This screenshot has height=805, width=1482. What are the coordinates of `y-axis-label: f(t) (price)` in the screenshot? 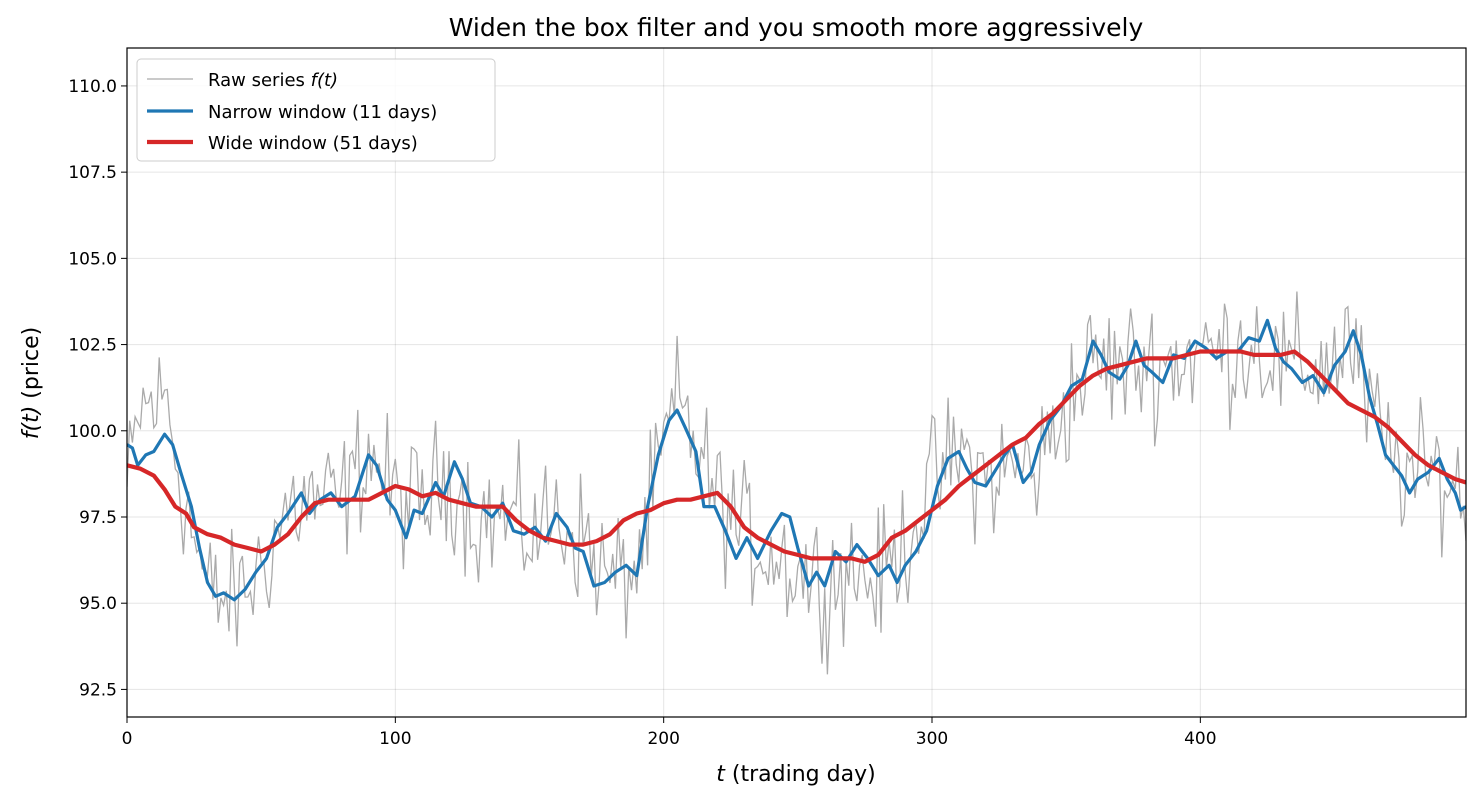 It's located at (31, 383).